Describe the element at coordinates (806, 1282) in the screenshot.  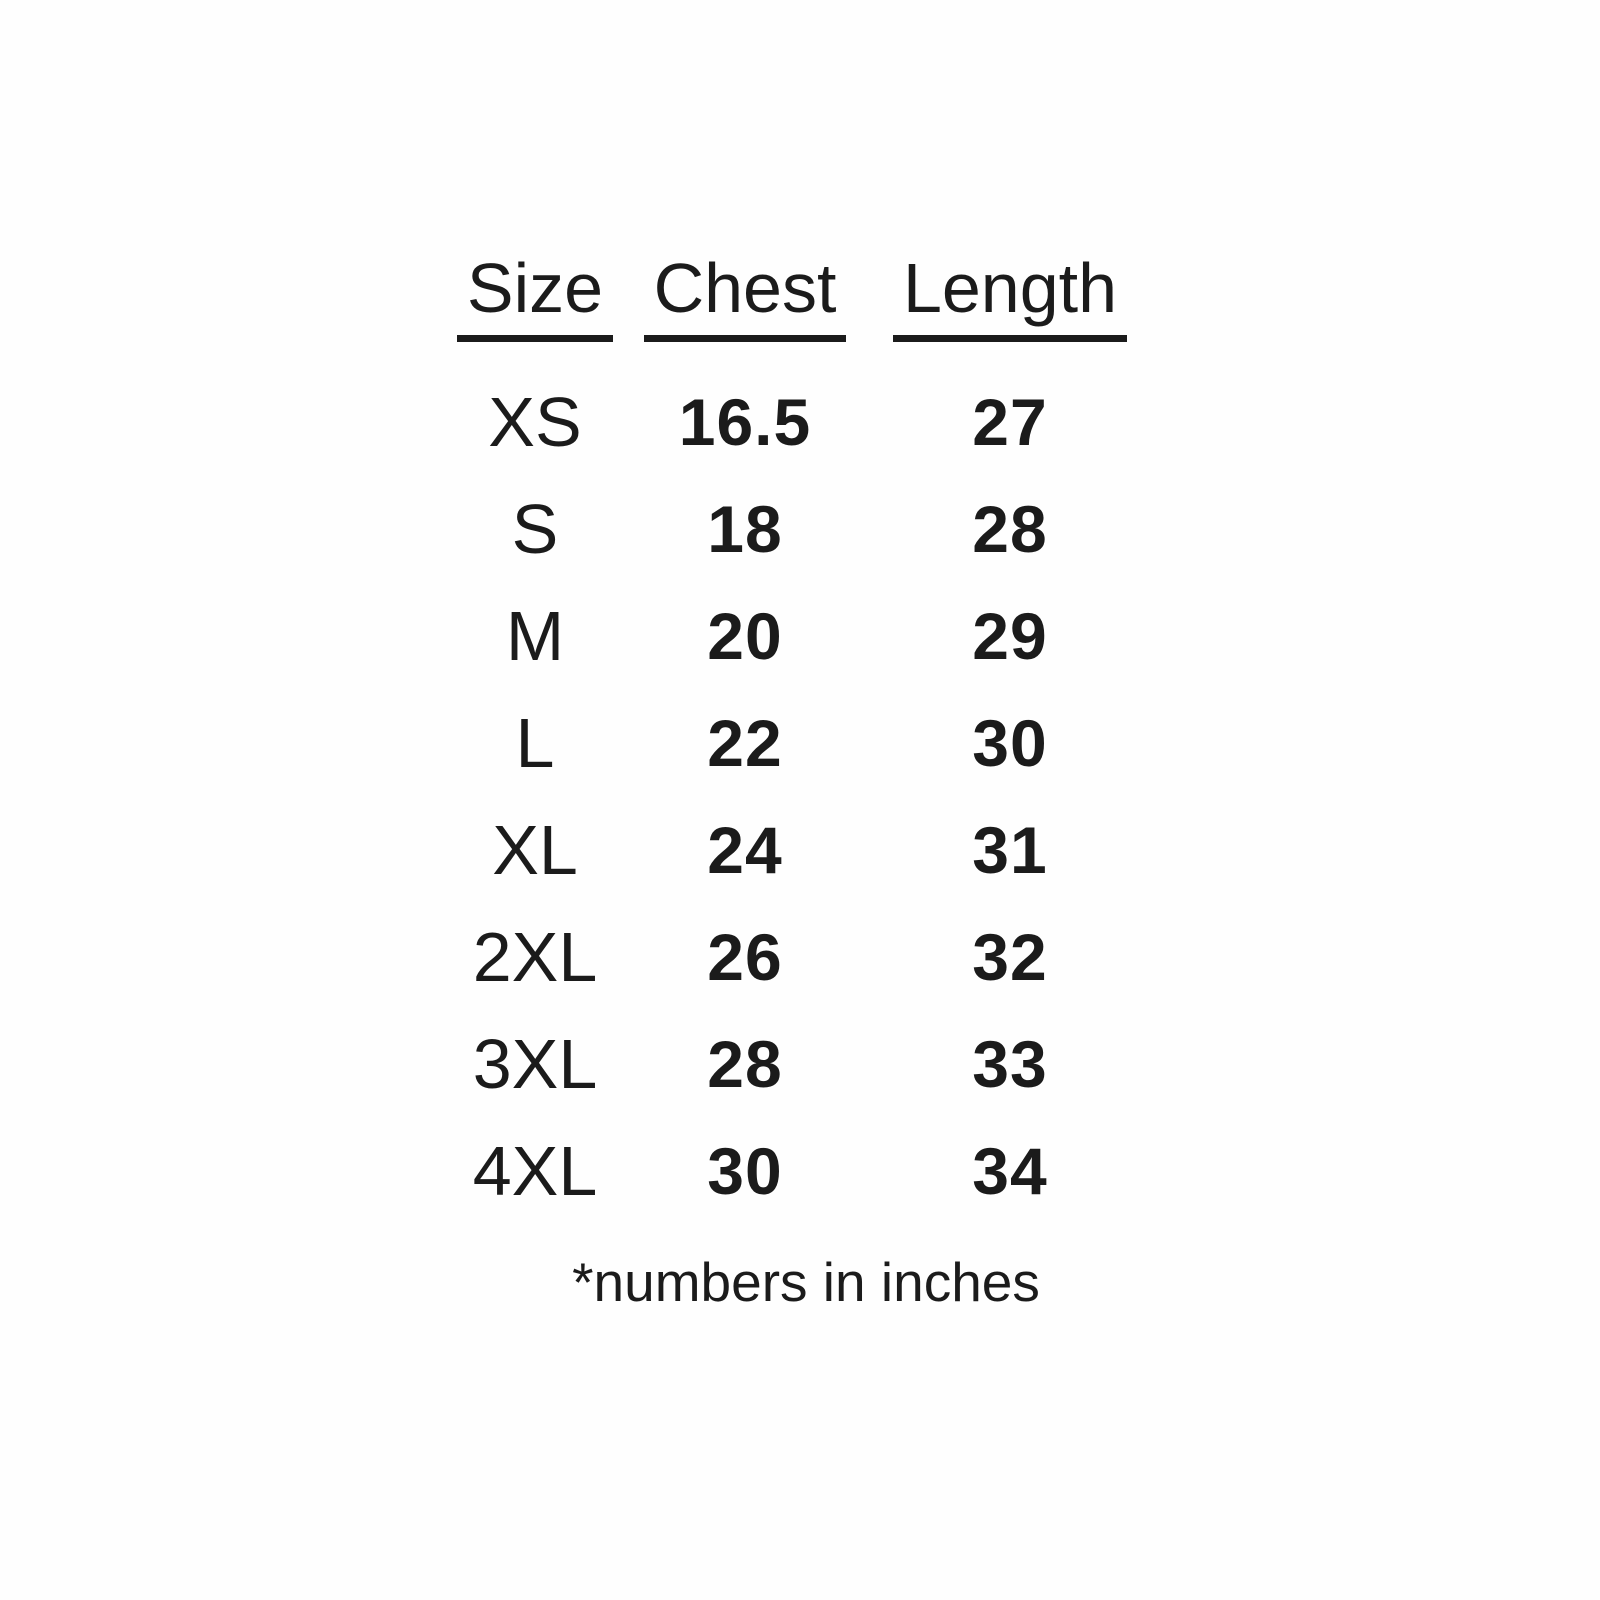
I see `footnote: *numbers in inches` at that location.